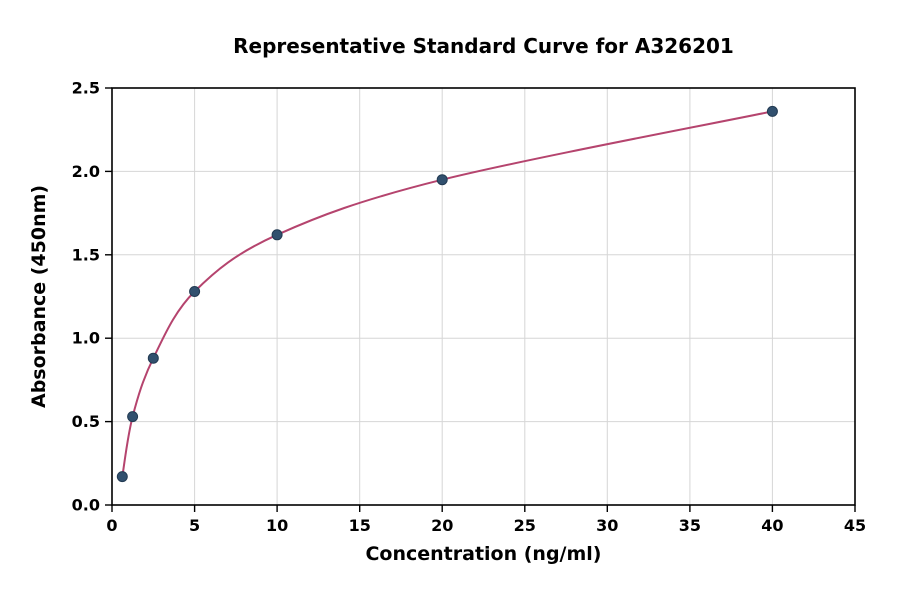 The width and height of the screenshot is (900, 594). What do you see at coordinates (607, 525) in the screenshot?
I see `x-tick-label: 30` at bounding box center [607, 525].